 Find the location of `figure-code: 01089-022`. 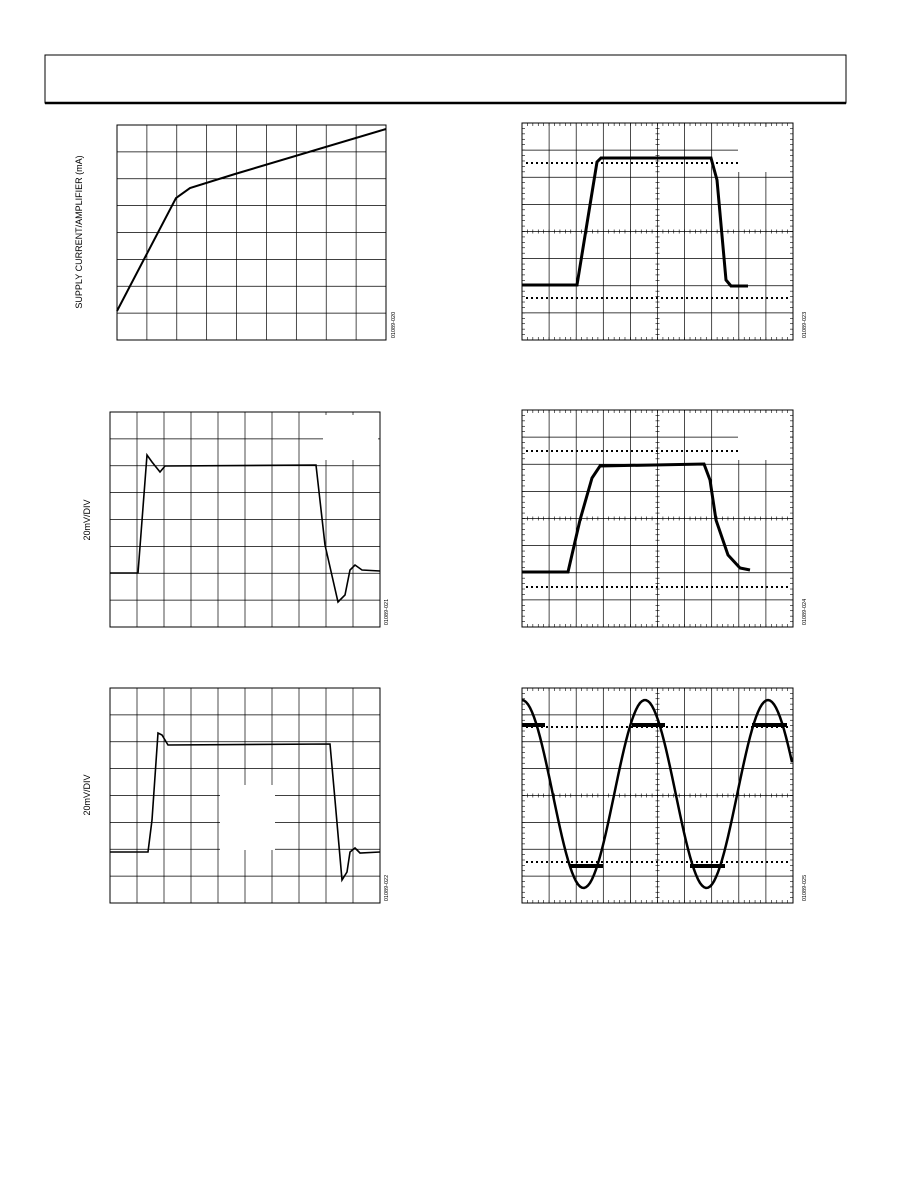

figure-code: 01089-022 is located at coordinates (387, 888).